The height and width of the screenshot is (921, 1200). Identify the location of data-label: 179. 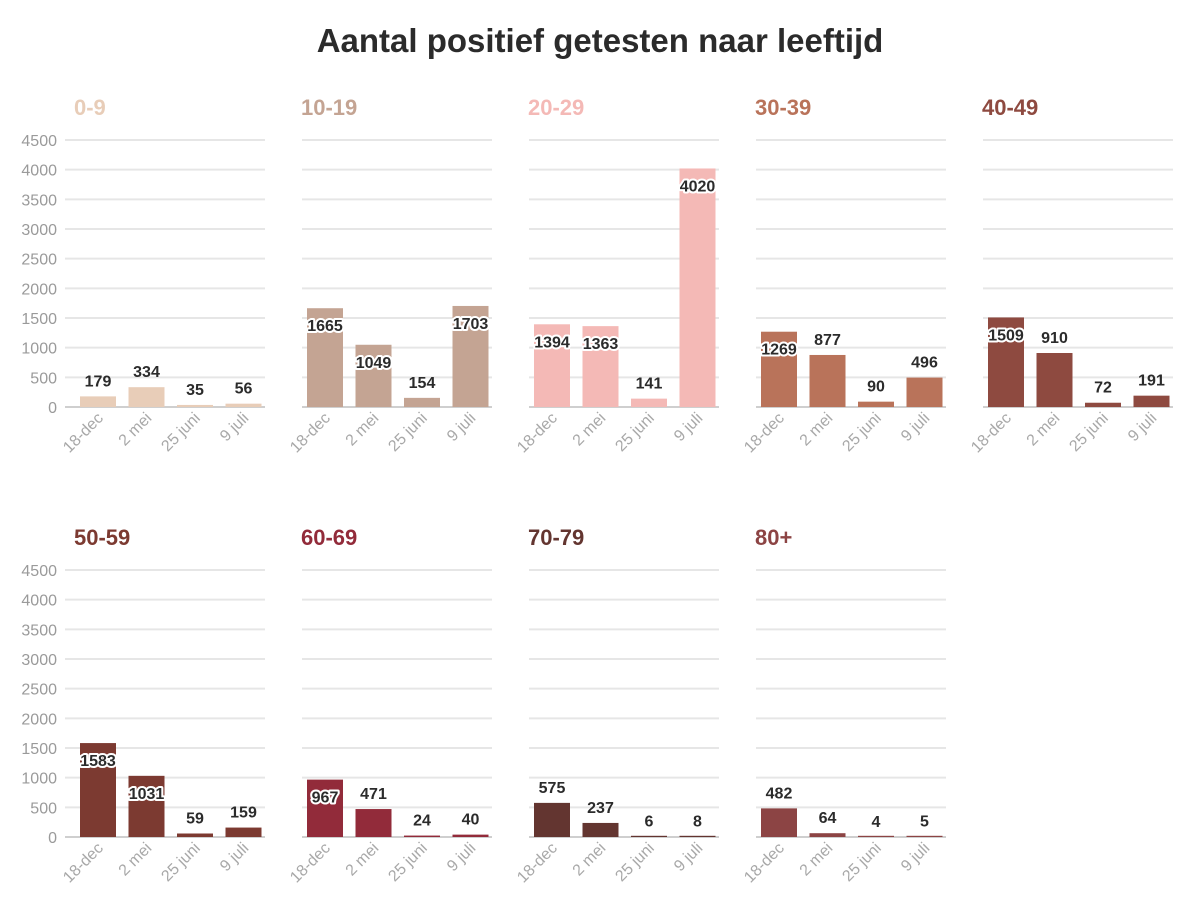
(98, 381).